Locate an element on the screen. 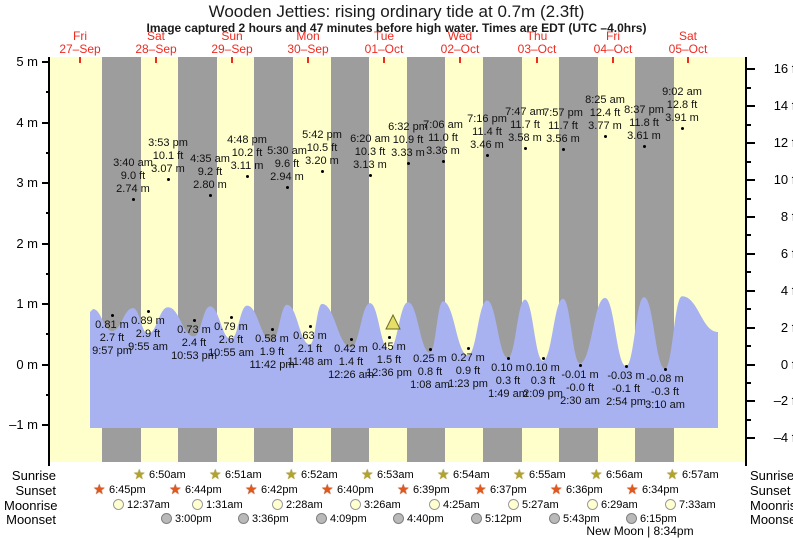 Image resolution: width=793 pixels, height=538 pixels. new-moon-note: New Moon | 8:34pm is located at coordinates (640, 531).